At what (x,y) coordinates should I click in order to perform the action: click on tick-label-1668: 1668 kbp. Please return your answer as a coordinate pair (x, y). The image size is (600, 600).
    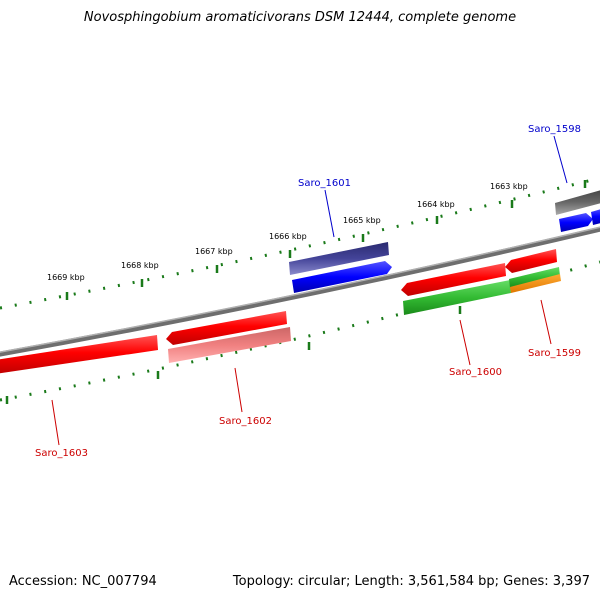
    Looking at the image, I should click on (140, 265).